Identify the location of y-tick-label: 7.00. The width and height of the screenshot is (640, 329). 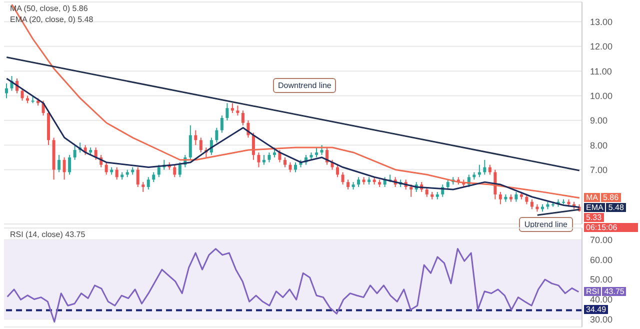
(599, 169).